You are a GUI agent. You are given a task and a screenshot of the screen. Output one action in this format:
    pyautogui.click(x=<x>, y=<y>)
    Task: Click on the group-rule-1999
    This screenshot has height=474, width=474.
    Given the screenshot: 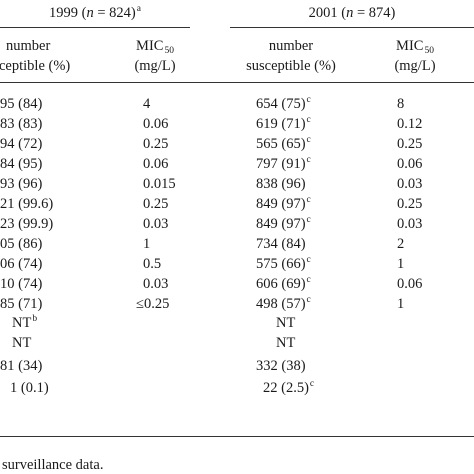 What is the action you would take?
    pyautogui.click(x=95, y=27)
    